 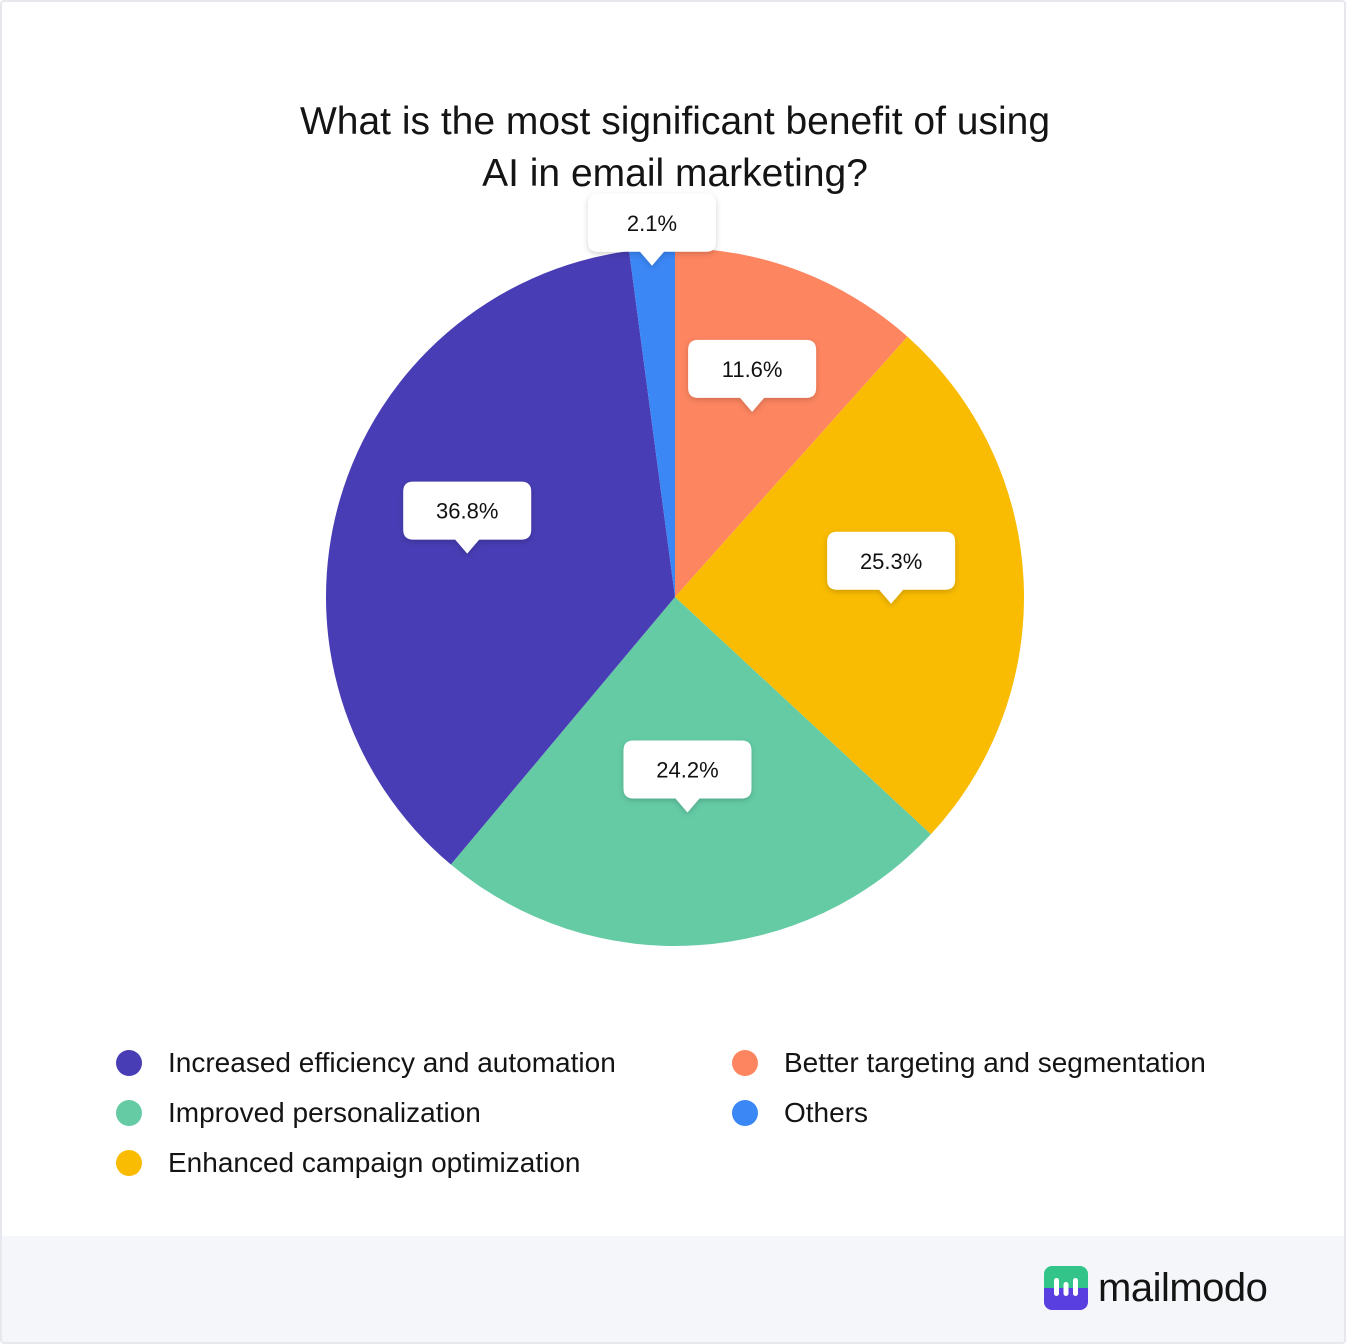 I want to click on legend-item-others: Others, so click(x=800, y=1113).